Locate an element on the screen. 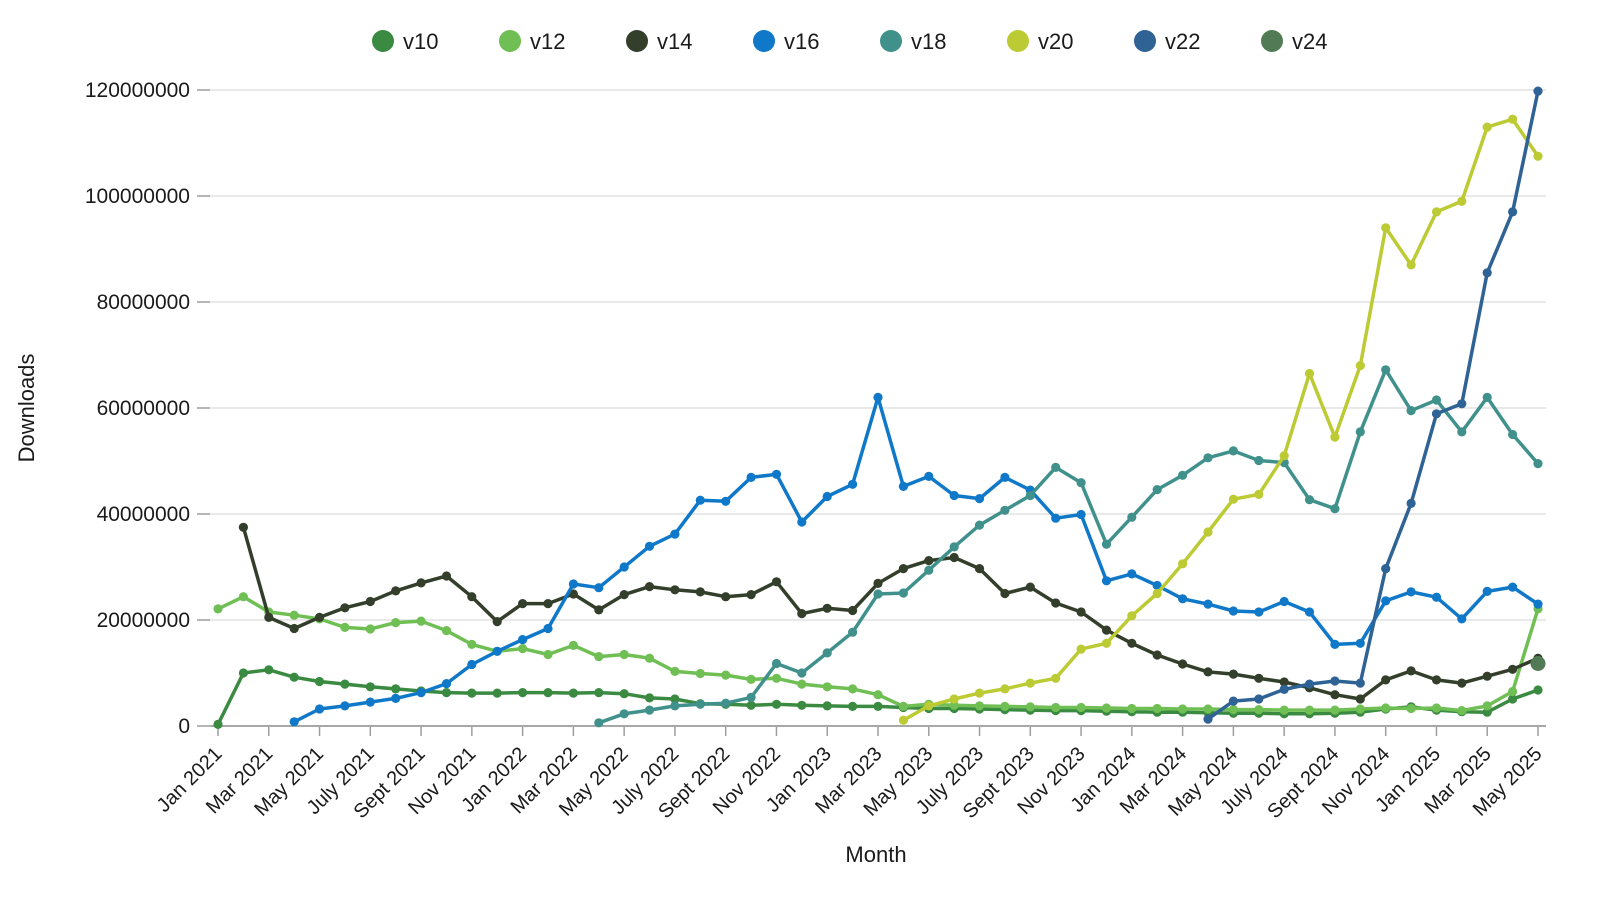 The width and height of the screenshot is (1600, 900). legend-item-v16: v16 is located at coordinates (786, 41).